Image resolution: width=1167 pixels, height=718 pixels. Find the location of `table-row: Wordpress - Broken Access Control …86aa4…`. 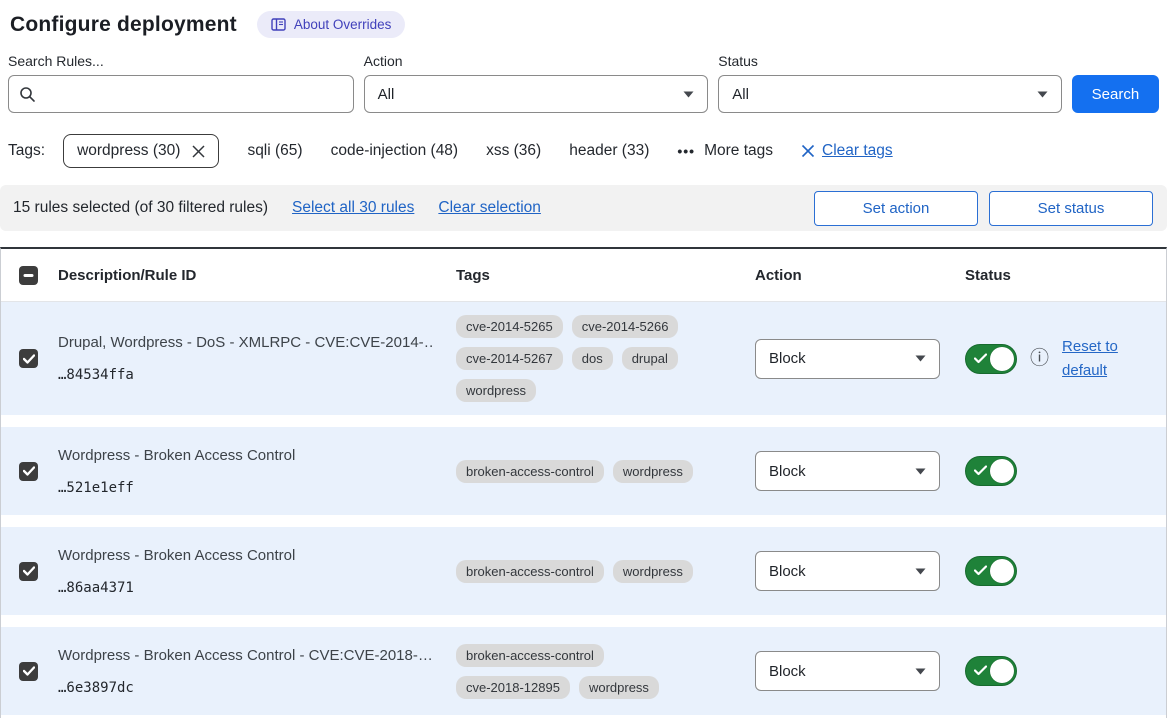

table-row: Wordpress - Broken Access Control …86aa4… is located at coordinates (583, 571).